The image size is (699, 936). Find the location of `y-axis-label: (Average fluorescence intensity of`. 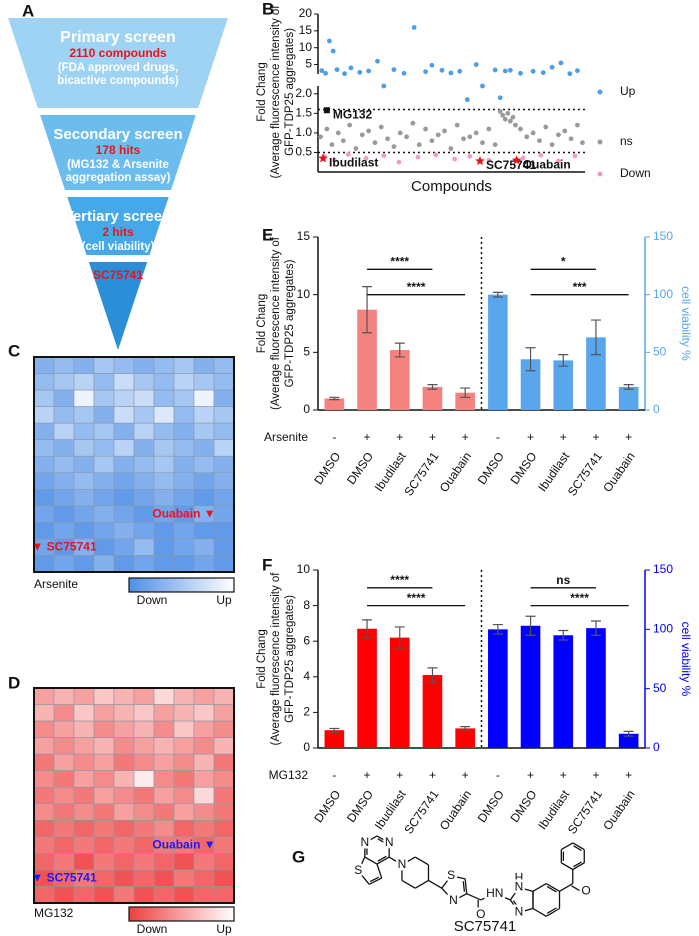

y-axis-label: (Average fluorescence intensity of is located at coordinates (276, 659).